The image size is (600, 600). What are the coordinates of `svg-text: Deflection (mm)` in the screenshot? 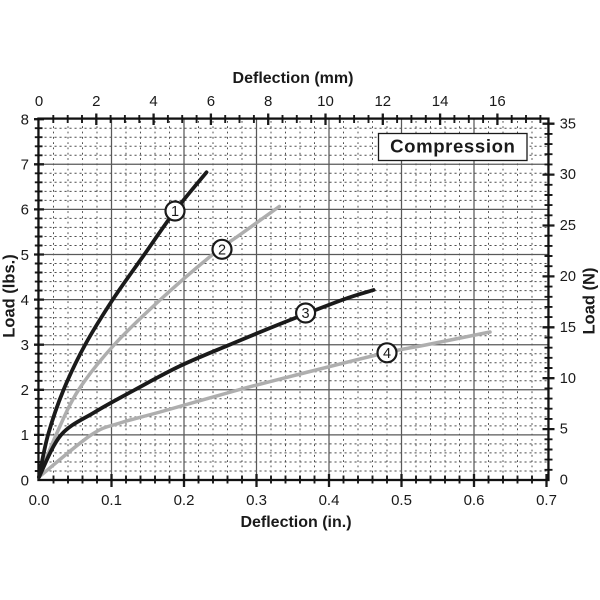 It's located at (293, 78).